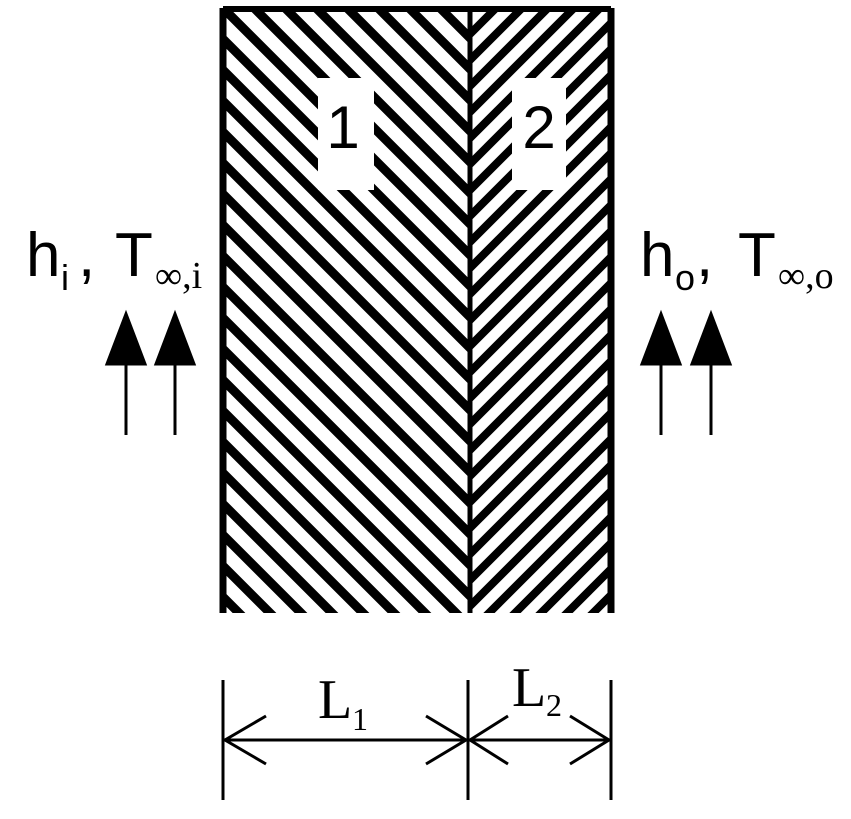 This screenshot has height=819, width=851. I want to click on layer-2-label: 2, so click(538, 127).